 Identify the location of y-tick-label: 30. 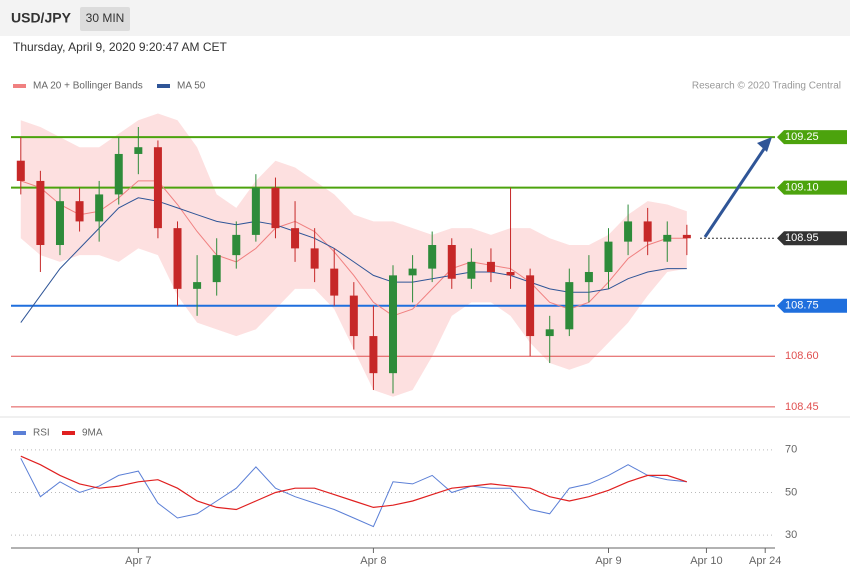
(791, 535).